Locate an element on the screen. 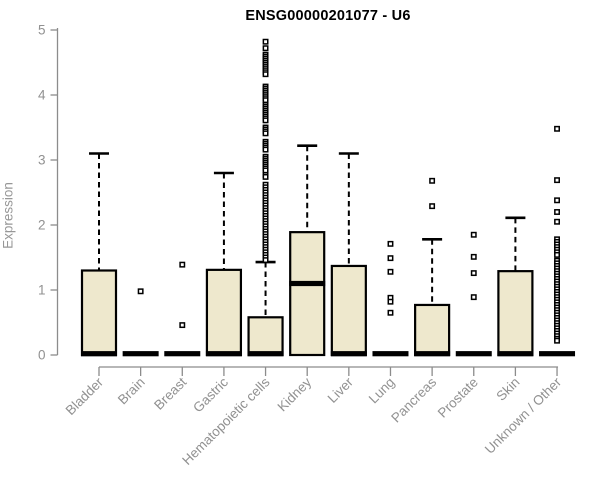 The height and width of the screenshot is (500, 600). y-tick-label: 3 is located at coordinates (42, 160).